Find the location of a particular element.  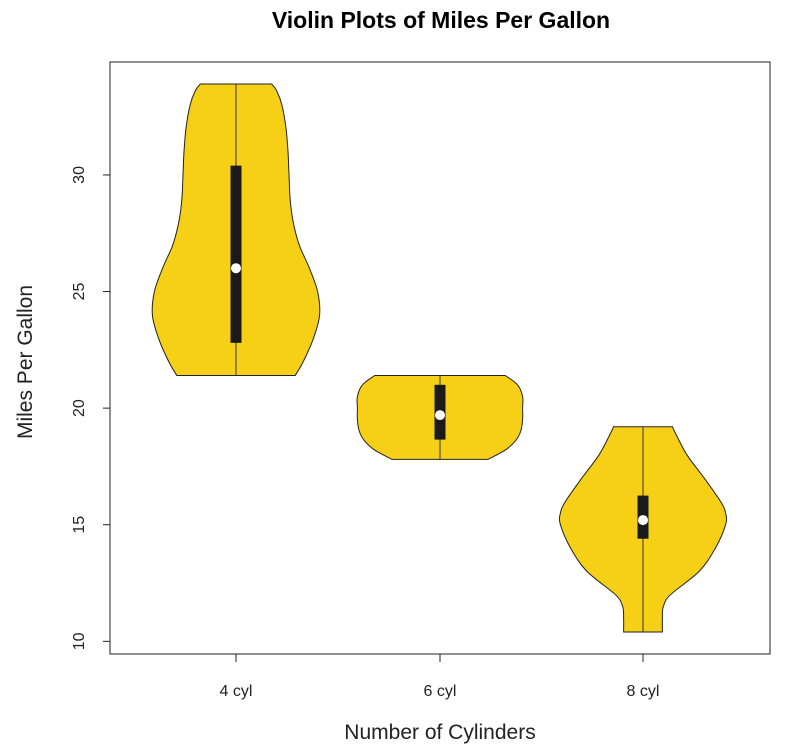

y-tick-label: 25 is located at coordinates (79, 292).